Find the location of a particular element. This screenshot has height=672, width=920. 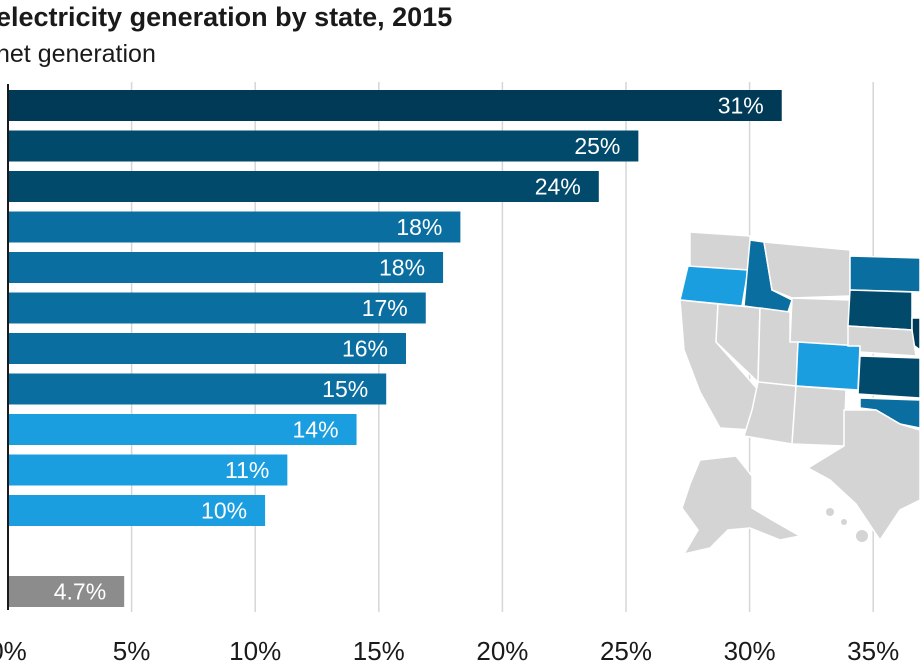

bar-value-label: 10% is located at coordinates (224, 511).